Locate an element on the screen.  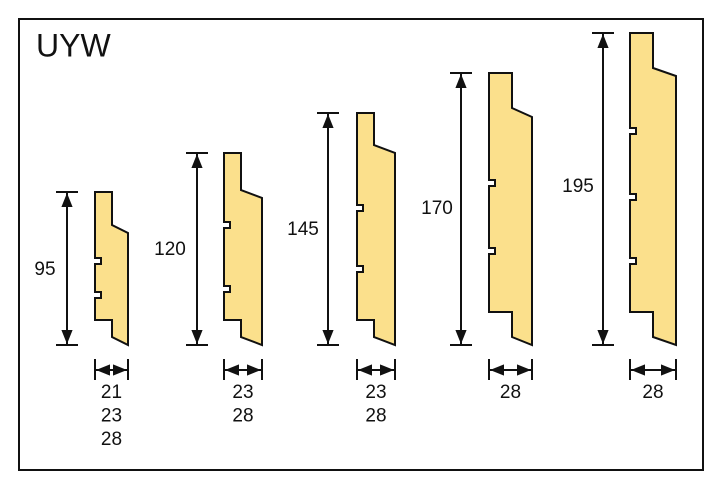
height-label: 95 is located at coordinates (44, 269).